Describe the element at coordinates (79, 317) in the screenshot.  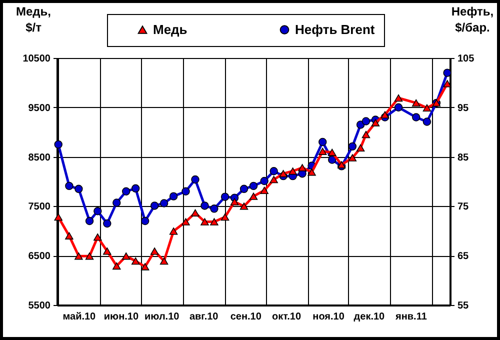
I see `x-tick-label: май.10` at that location.